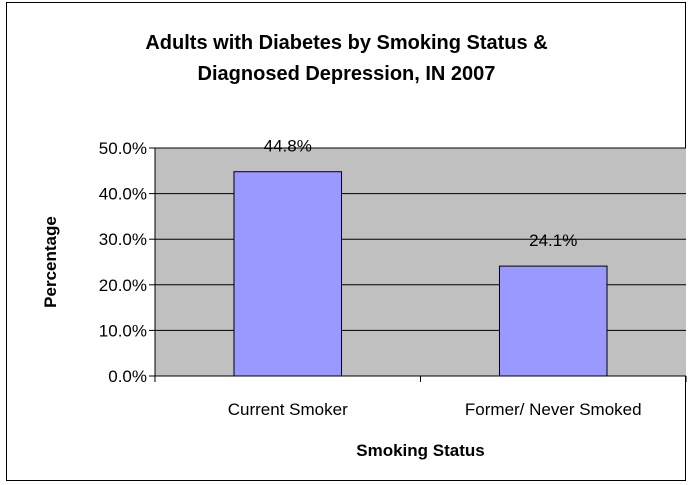 The height and width of the screenshot is (485, 693). Describe the element at coordinates (123, 285) in the screenshot. I see `y-tick-label-2: 20.0%` at that location.